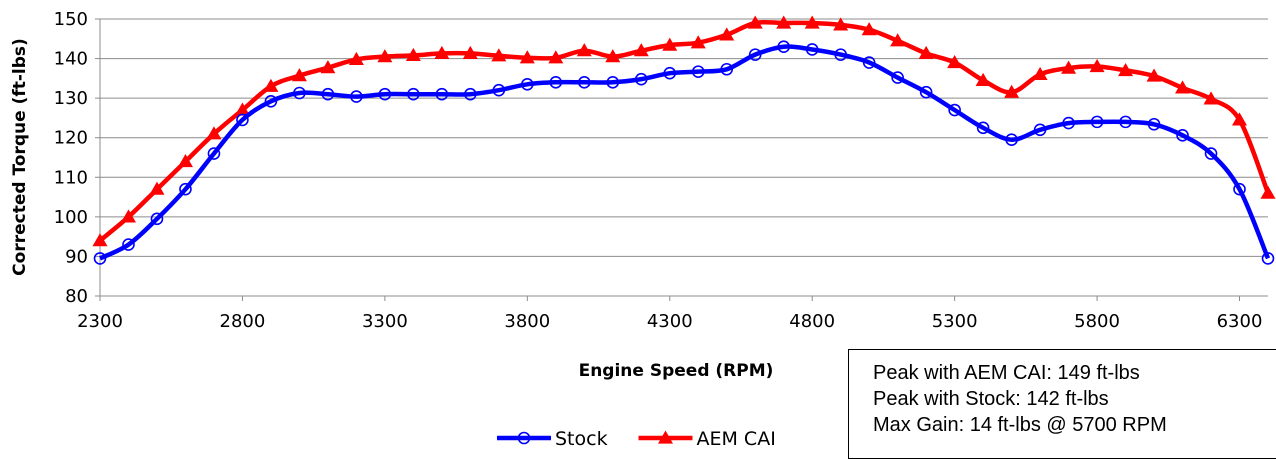  Describe the element at coordinates (581, 439) in the screenshot. I see `legend-label-stock: Stock` at that location.